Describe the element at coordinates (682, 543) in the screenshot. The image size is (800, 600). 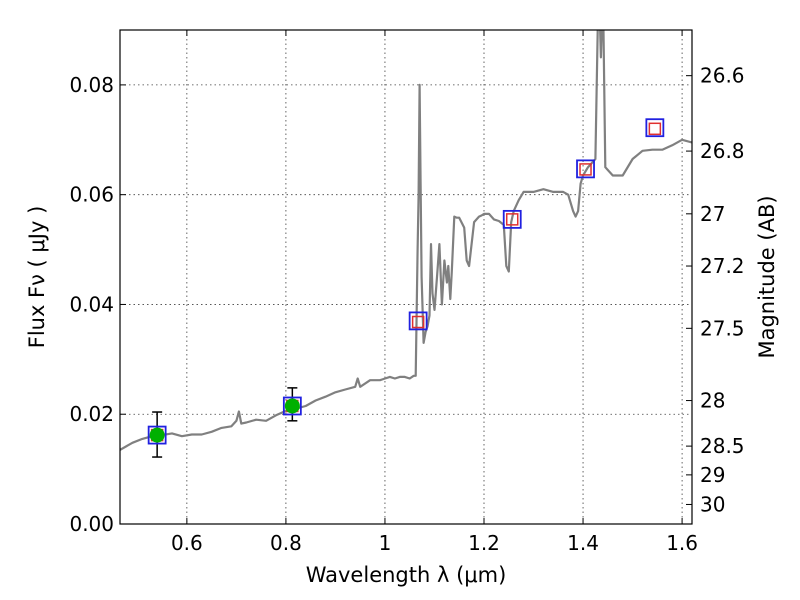
I see `x-tick-label: 1.6` at that location.